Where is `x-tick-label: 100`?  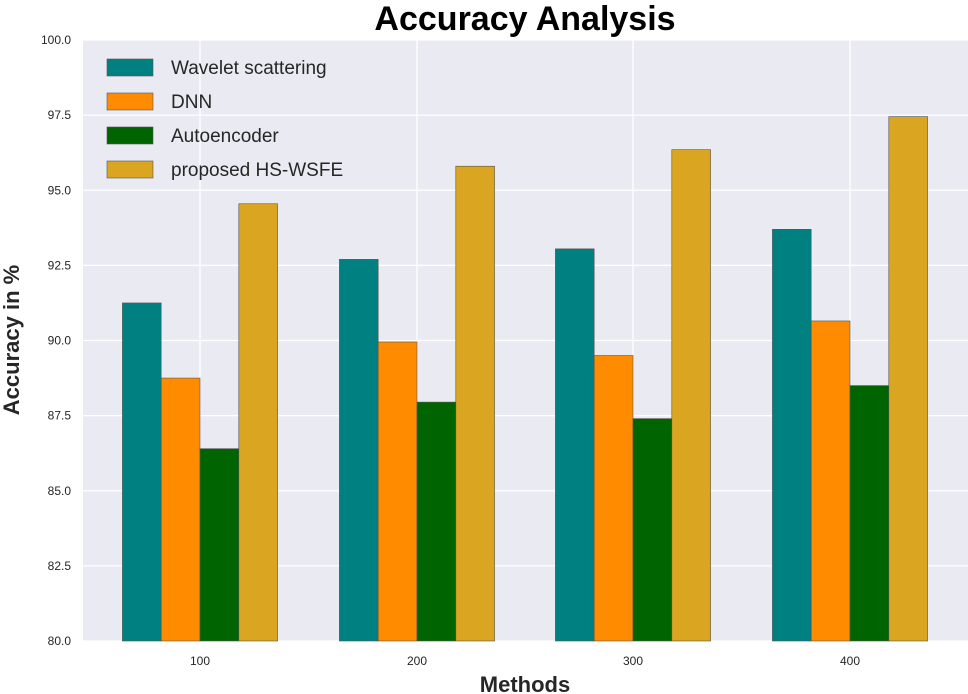 x-tick-label: 100 is located at coordinates (200, 661).